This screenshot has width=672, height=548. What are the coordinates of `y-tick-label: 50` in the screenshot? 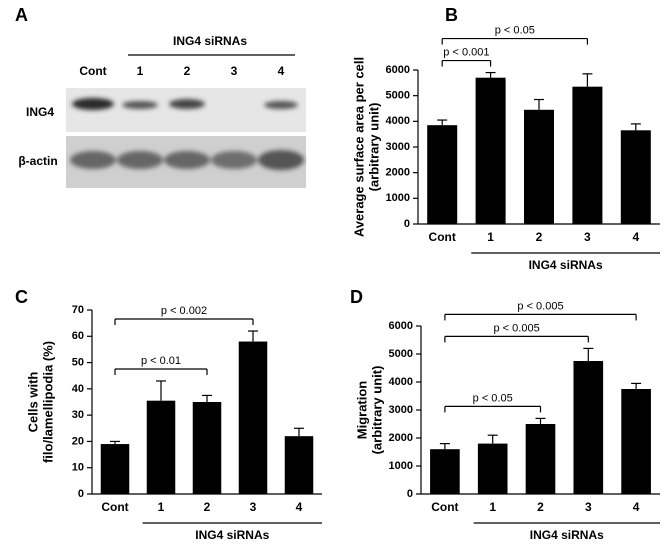 It's located at (78, 362).